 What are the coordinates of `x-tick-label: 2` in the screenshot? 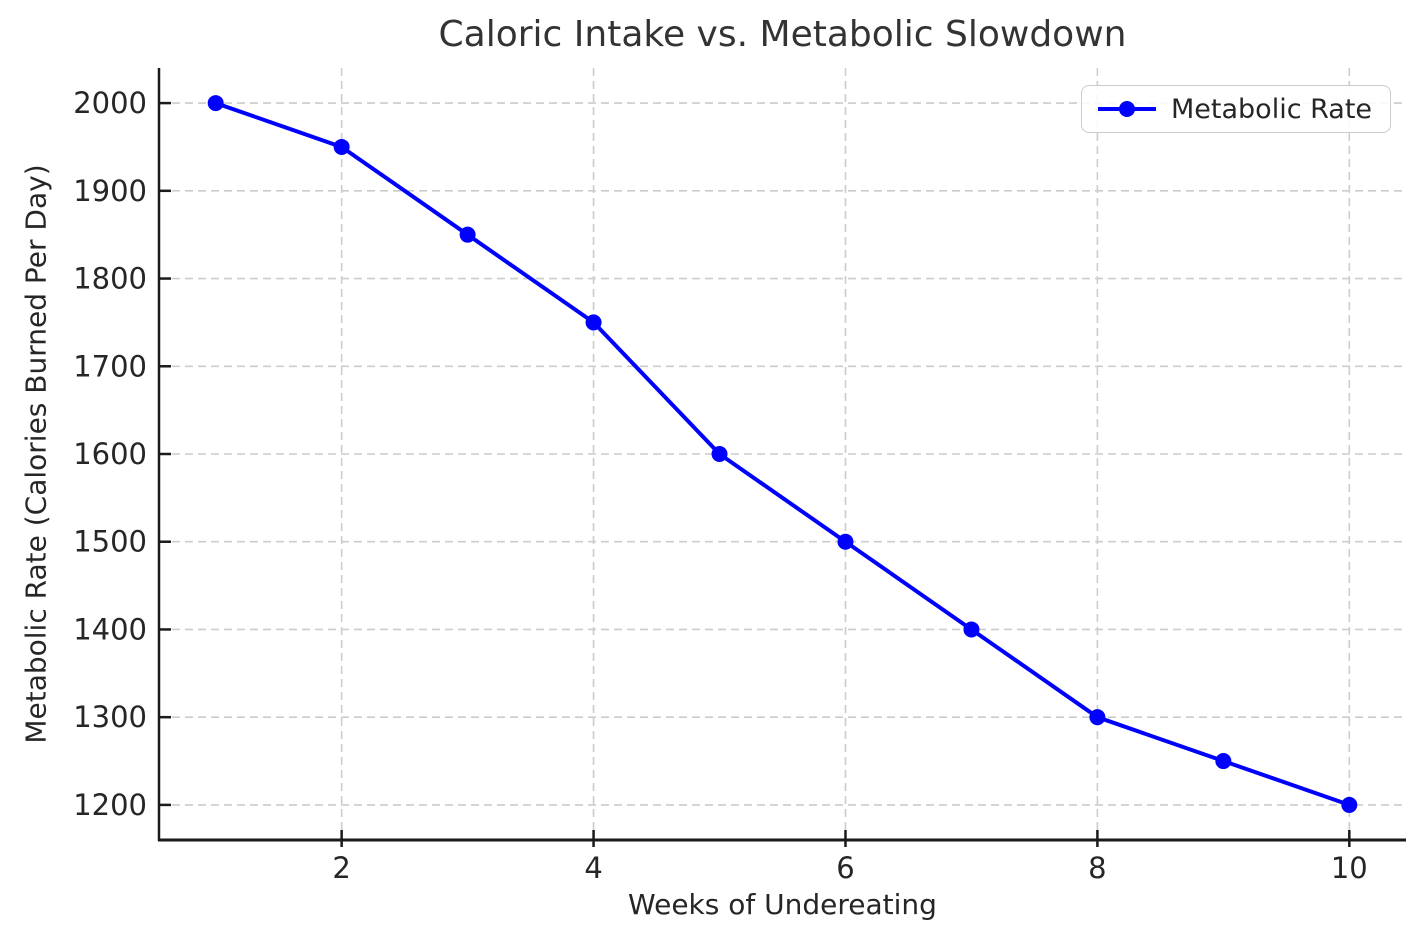 It's located at (341, 868).